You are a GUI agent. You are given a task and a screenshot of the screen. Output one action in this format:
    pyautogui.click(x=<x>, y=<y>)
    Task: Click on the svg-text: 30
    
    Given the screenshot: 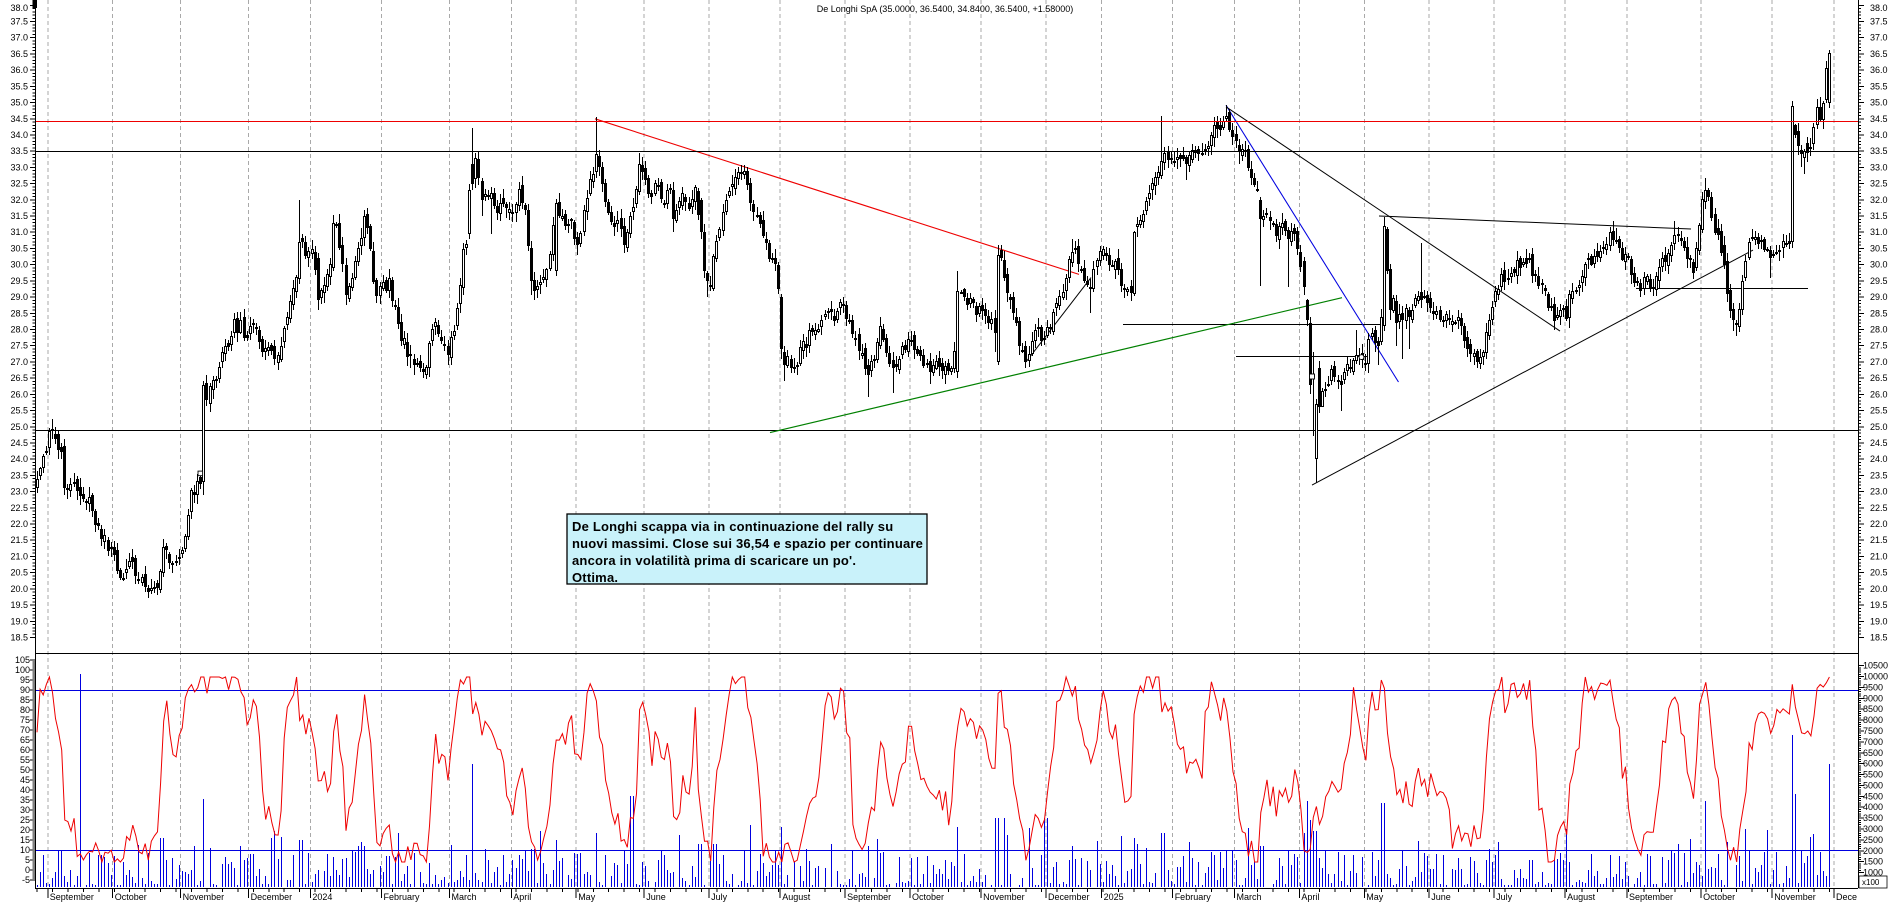 What is the action you would take?
    pyautogui.click(x=25, y=810)
    